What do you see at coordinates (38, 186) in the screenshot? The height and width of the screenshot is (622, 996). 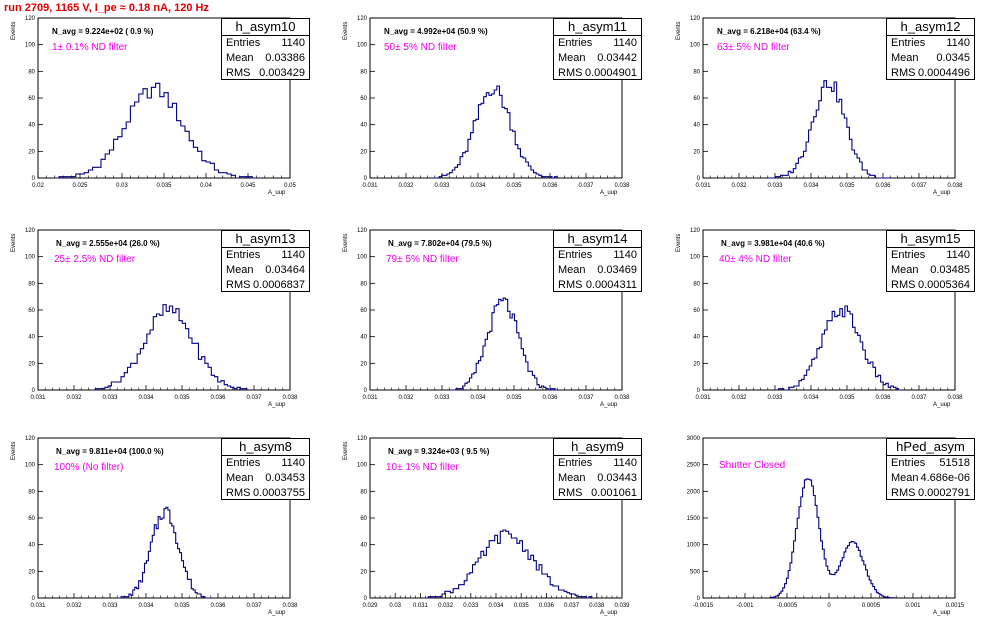 I see `x-tick-label: 0.02` at bounding box center [38, 186].